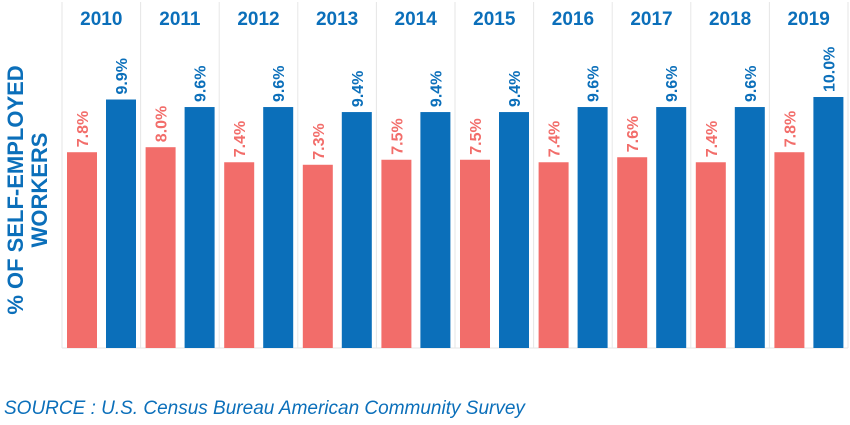  What do you see at coordinates (633, 134) in the screenshot?
I see `value-label-2017-series-1: 7.6%` at bounding box center [633, 134].